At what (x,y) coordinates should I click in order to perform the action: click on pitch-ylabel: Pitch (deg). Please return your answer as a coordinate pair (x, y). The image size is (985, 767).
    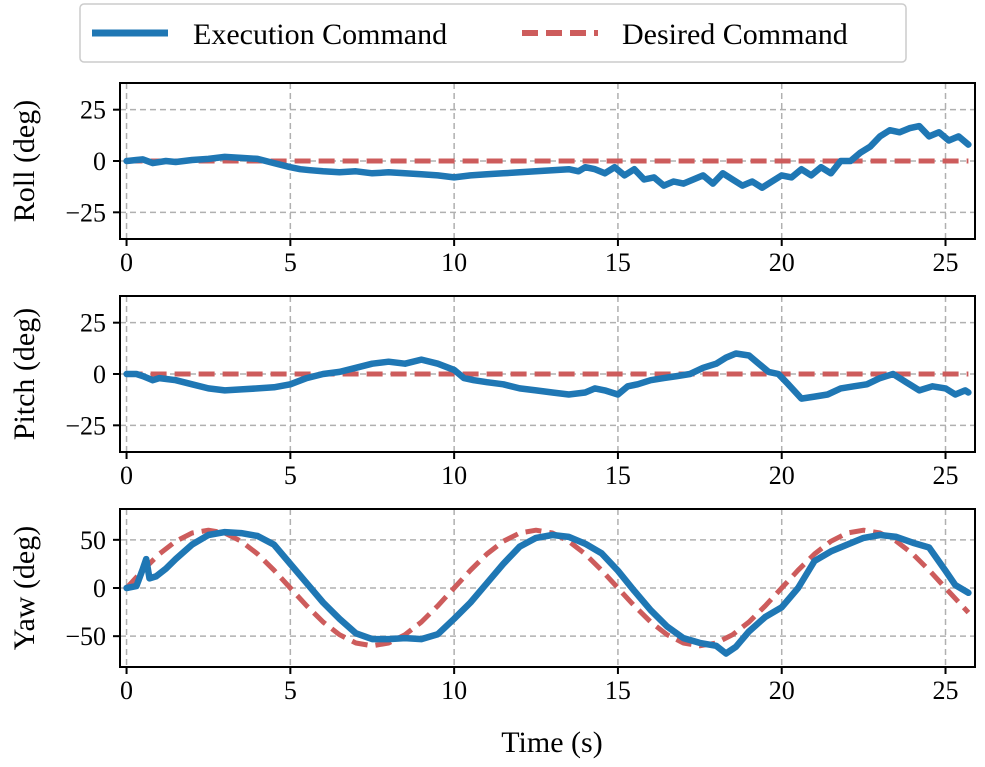
    Looking at the image, I should click on (24, 374).